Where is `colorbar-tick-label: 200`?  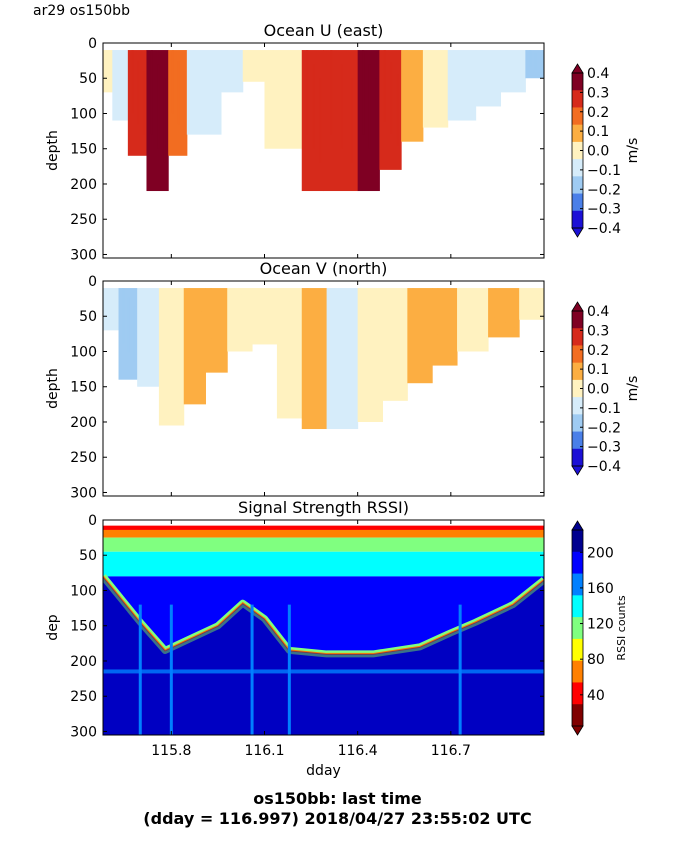
colorbar-tick-label: 200 is located at coordinates (600, 553).